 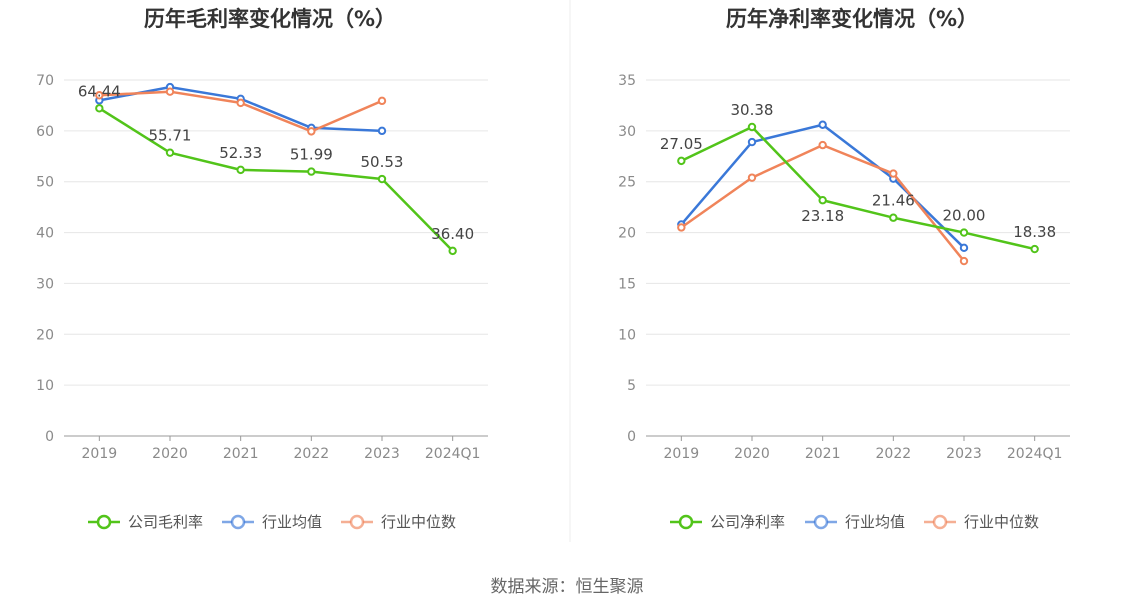 I want to click on legend-item-company: 公司净利率, so click(x=727, y=522).